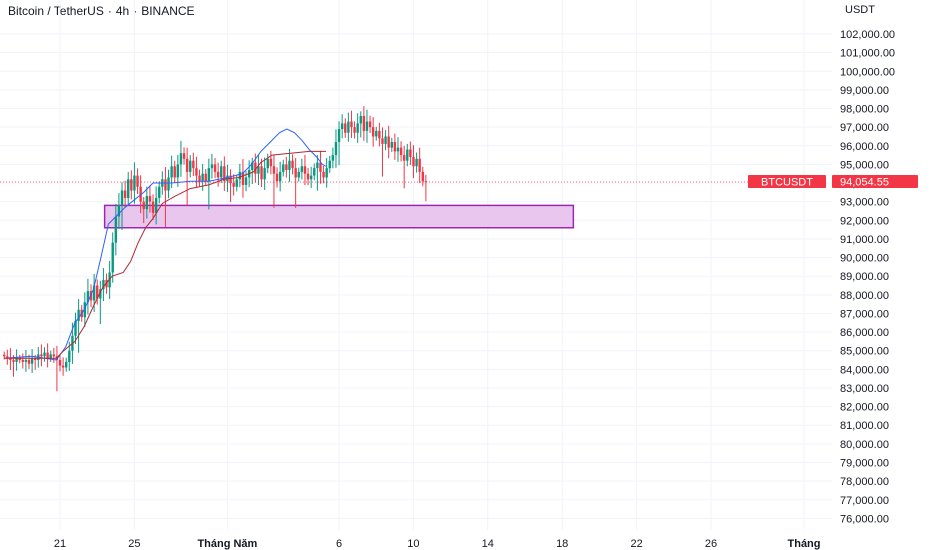 This screenshot has height=550, width=932. I want to click on demand-zone, so click(339, 216).